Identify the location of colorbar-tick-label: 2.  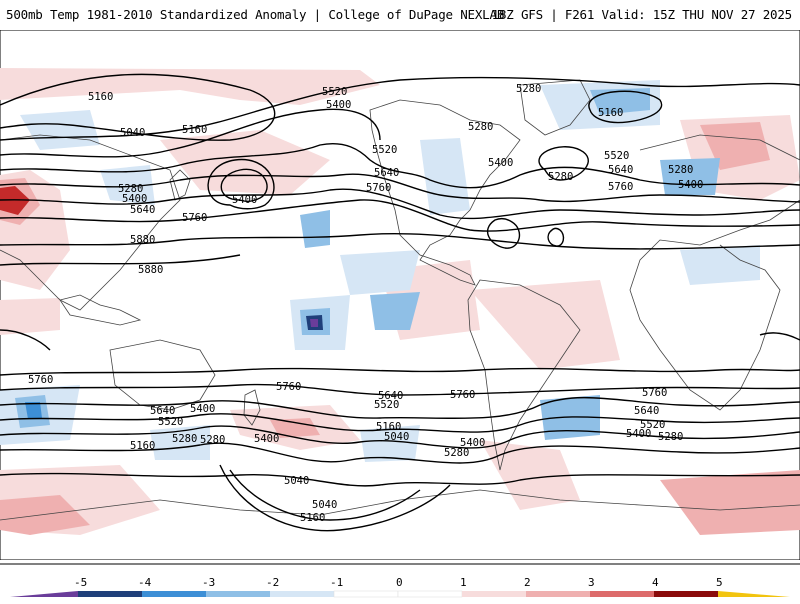
(527, 582).